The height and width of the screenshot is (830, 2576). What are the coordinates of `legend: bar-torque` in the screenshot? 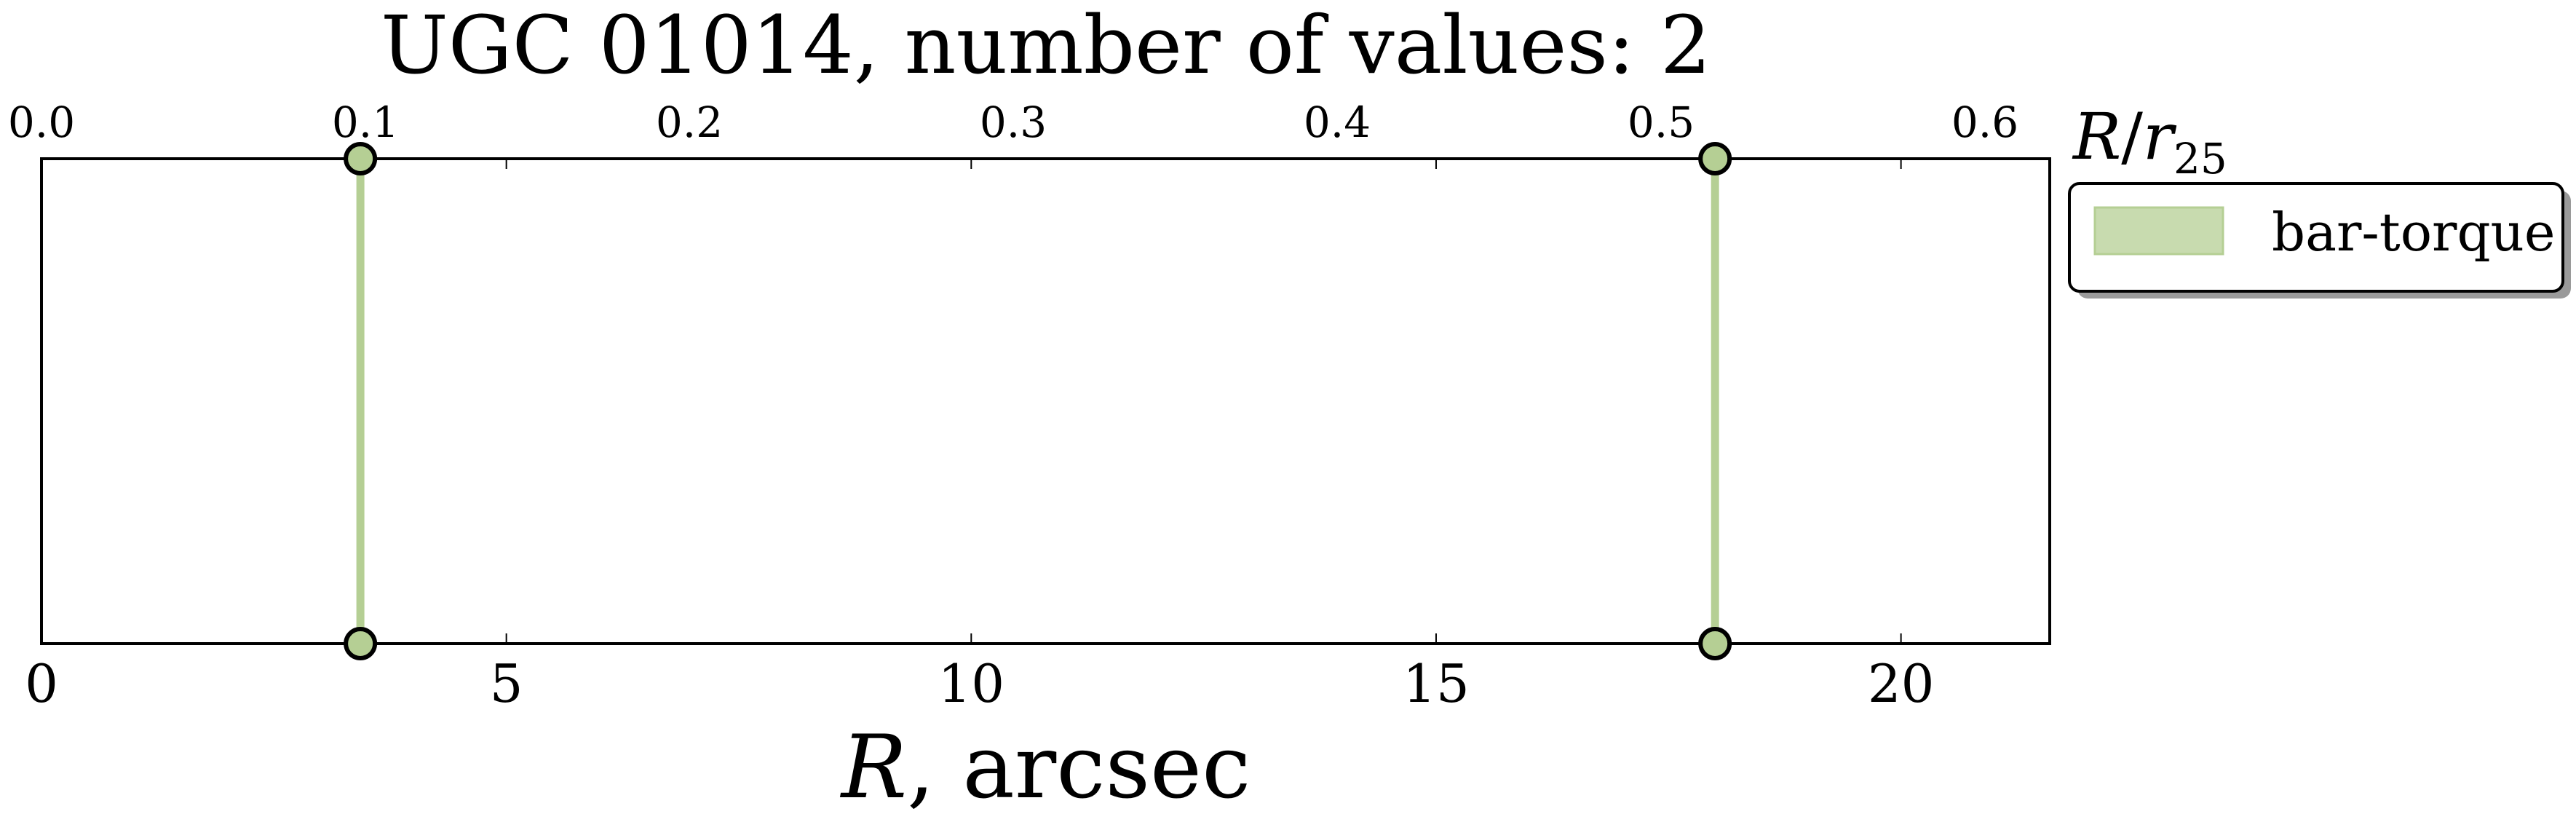 It's located at (2319, 240).